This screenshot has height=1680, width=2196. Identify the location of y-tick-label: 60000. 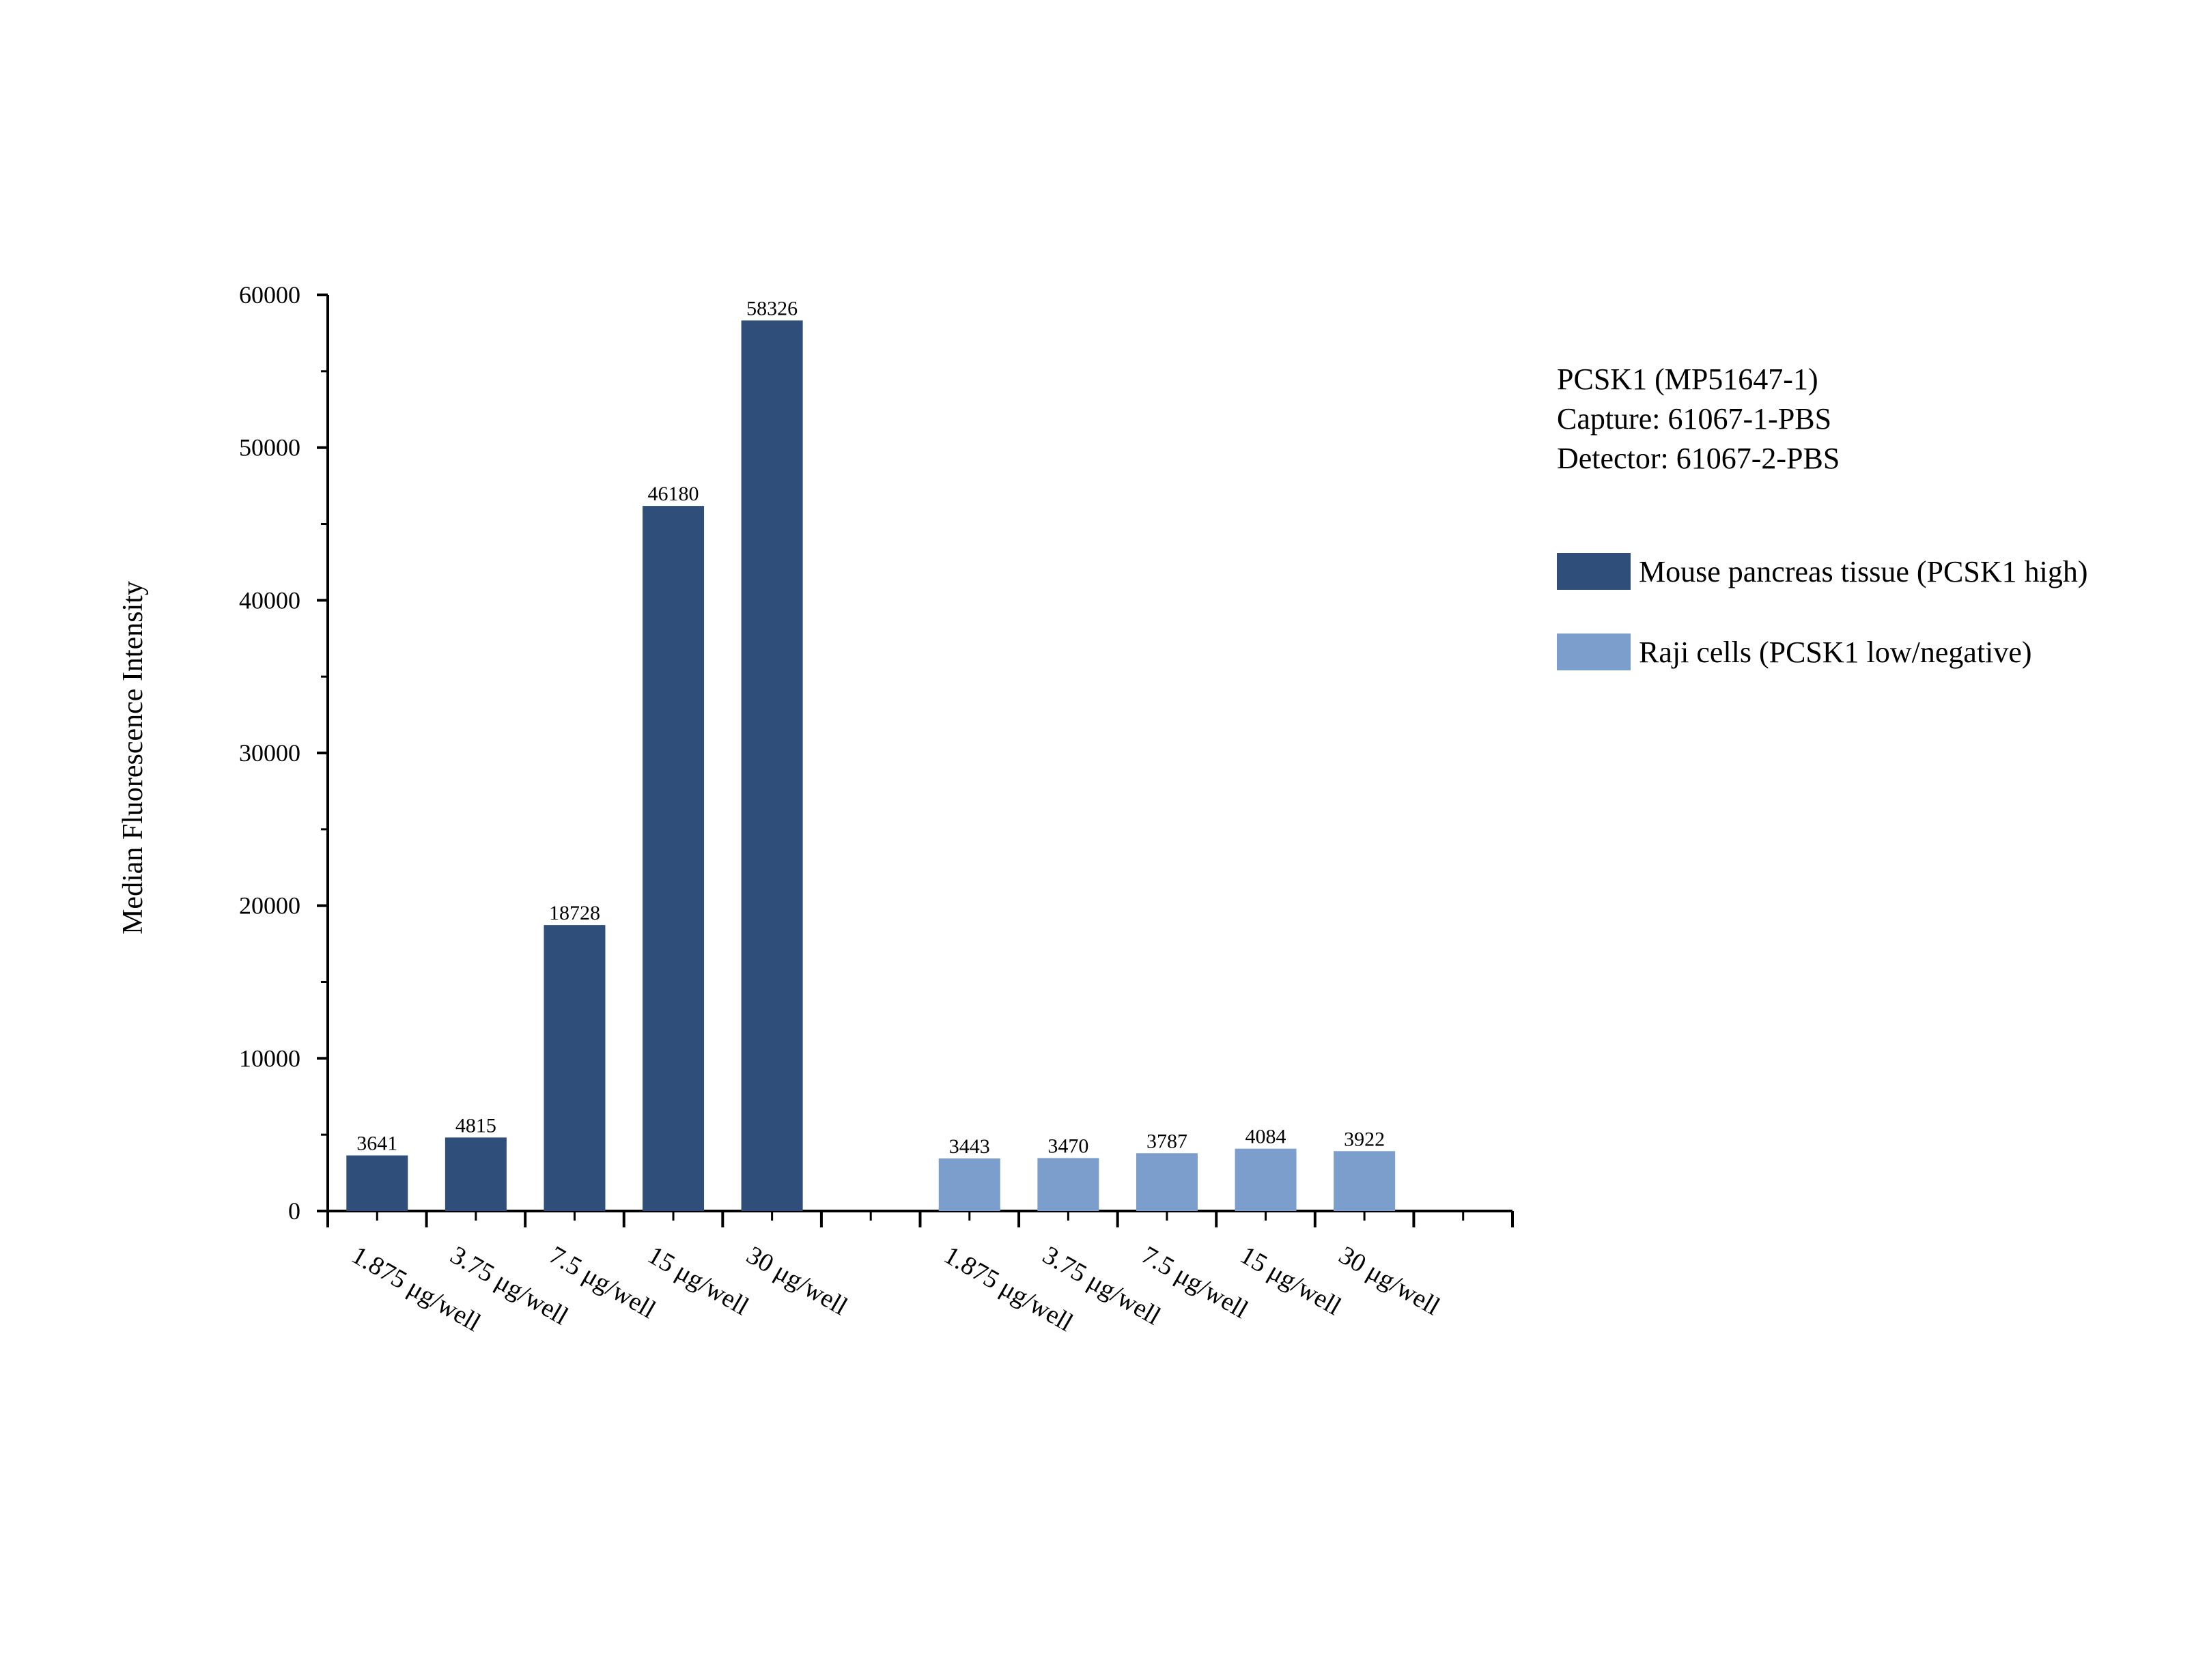
(269, 295).